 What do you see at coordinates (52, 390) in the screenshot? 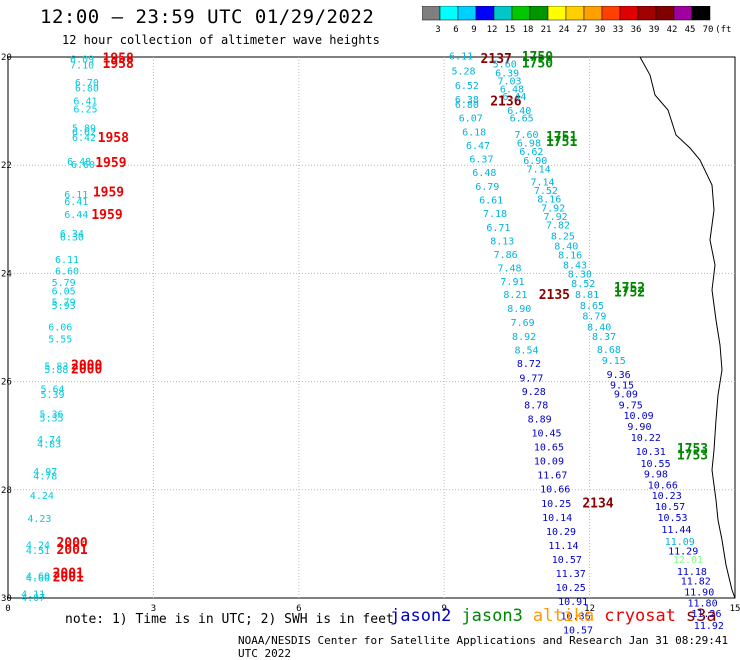
I see `wave-height-label: 5.64` at bounding box center [52, 390].